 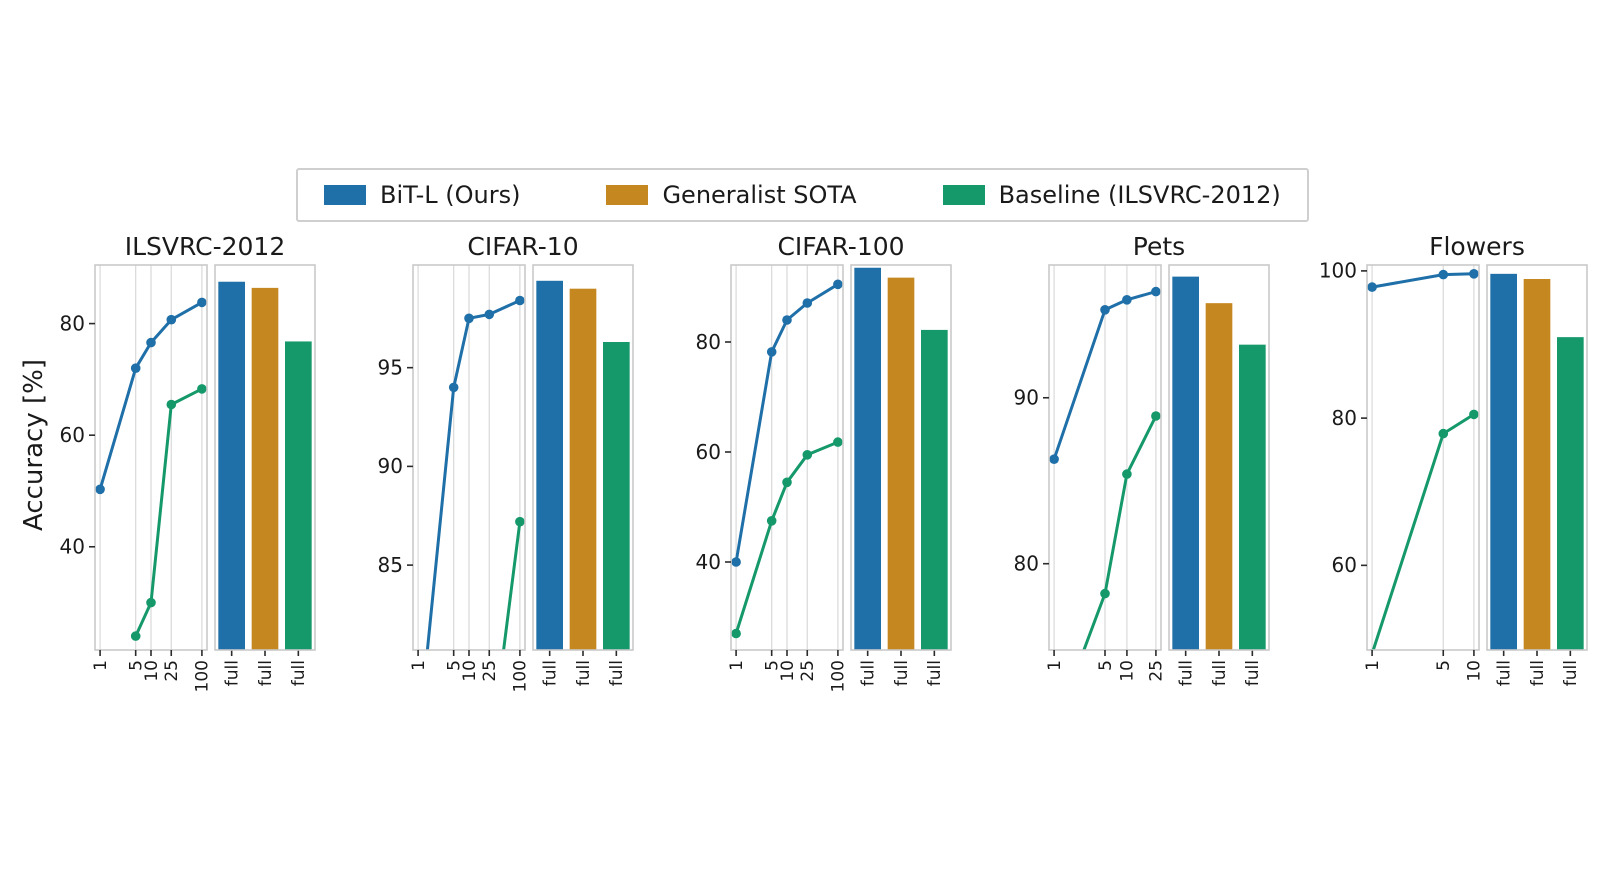 What do you see at coordinates (450, 195) in the screenshot?
I see `legend-label-bit: BiT-L (Ours)` at bounding box center [450, 195].